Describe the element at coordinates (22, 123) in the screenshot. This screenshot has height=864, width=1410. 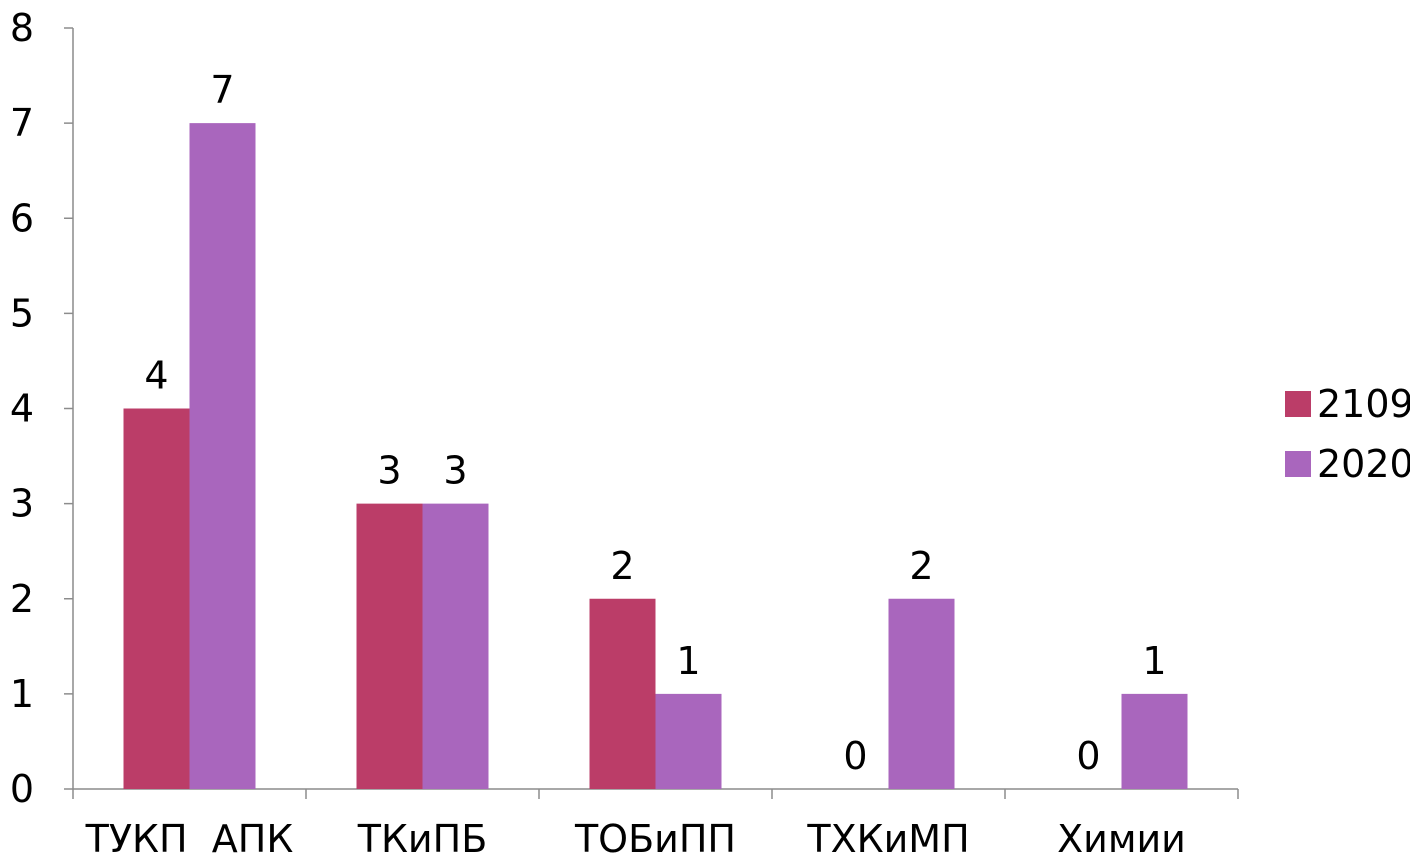
I see `y-tick-label: 7` at that location.